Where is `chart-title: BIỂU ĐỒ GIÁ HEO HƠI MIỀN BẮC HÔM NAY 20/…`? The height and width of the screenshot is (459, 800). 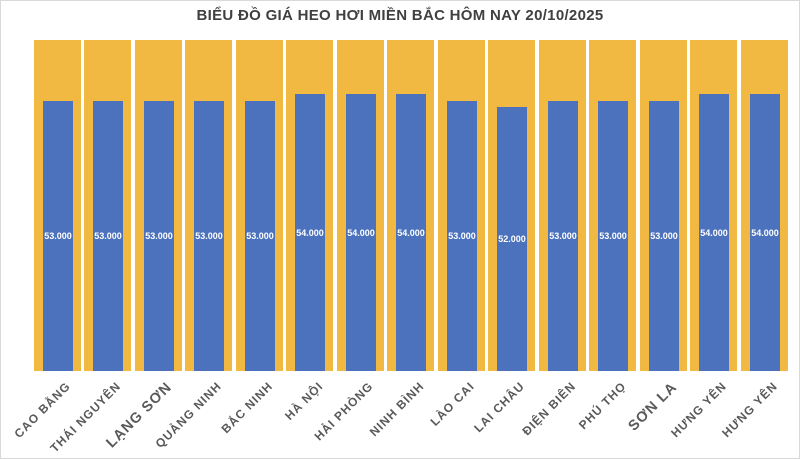
chart-title: BIỂU ĐỒ GIÁ HEO HƠI MIỀN BẮC HÔM NAY 20/… is located at coordinates (400, 15).